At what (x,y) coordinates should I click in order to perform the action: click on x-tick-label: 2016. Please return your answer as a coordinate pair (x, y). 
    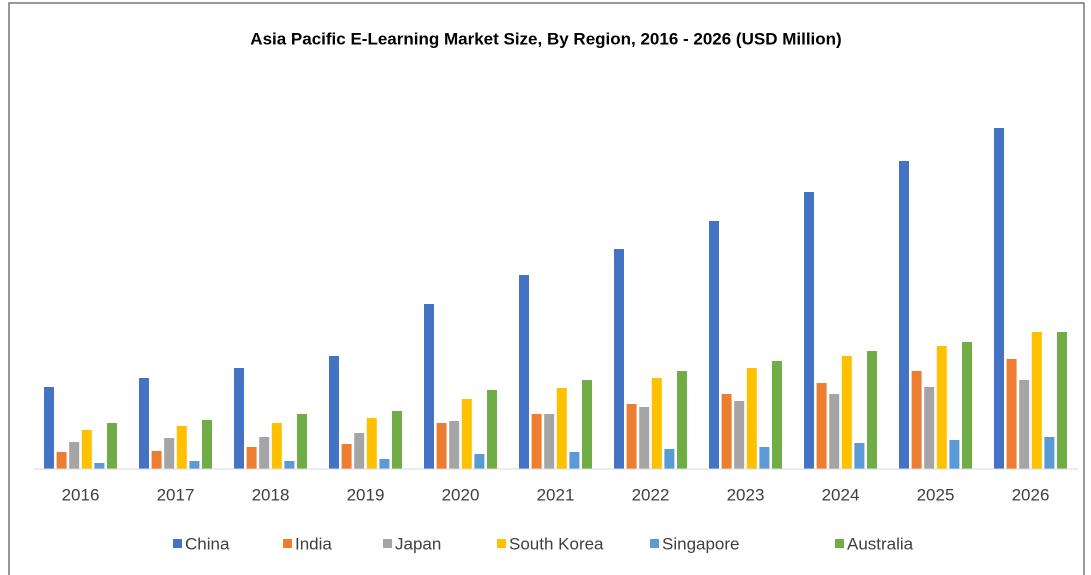
    Looking at the image, I should click on (81, 494).